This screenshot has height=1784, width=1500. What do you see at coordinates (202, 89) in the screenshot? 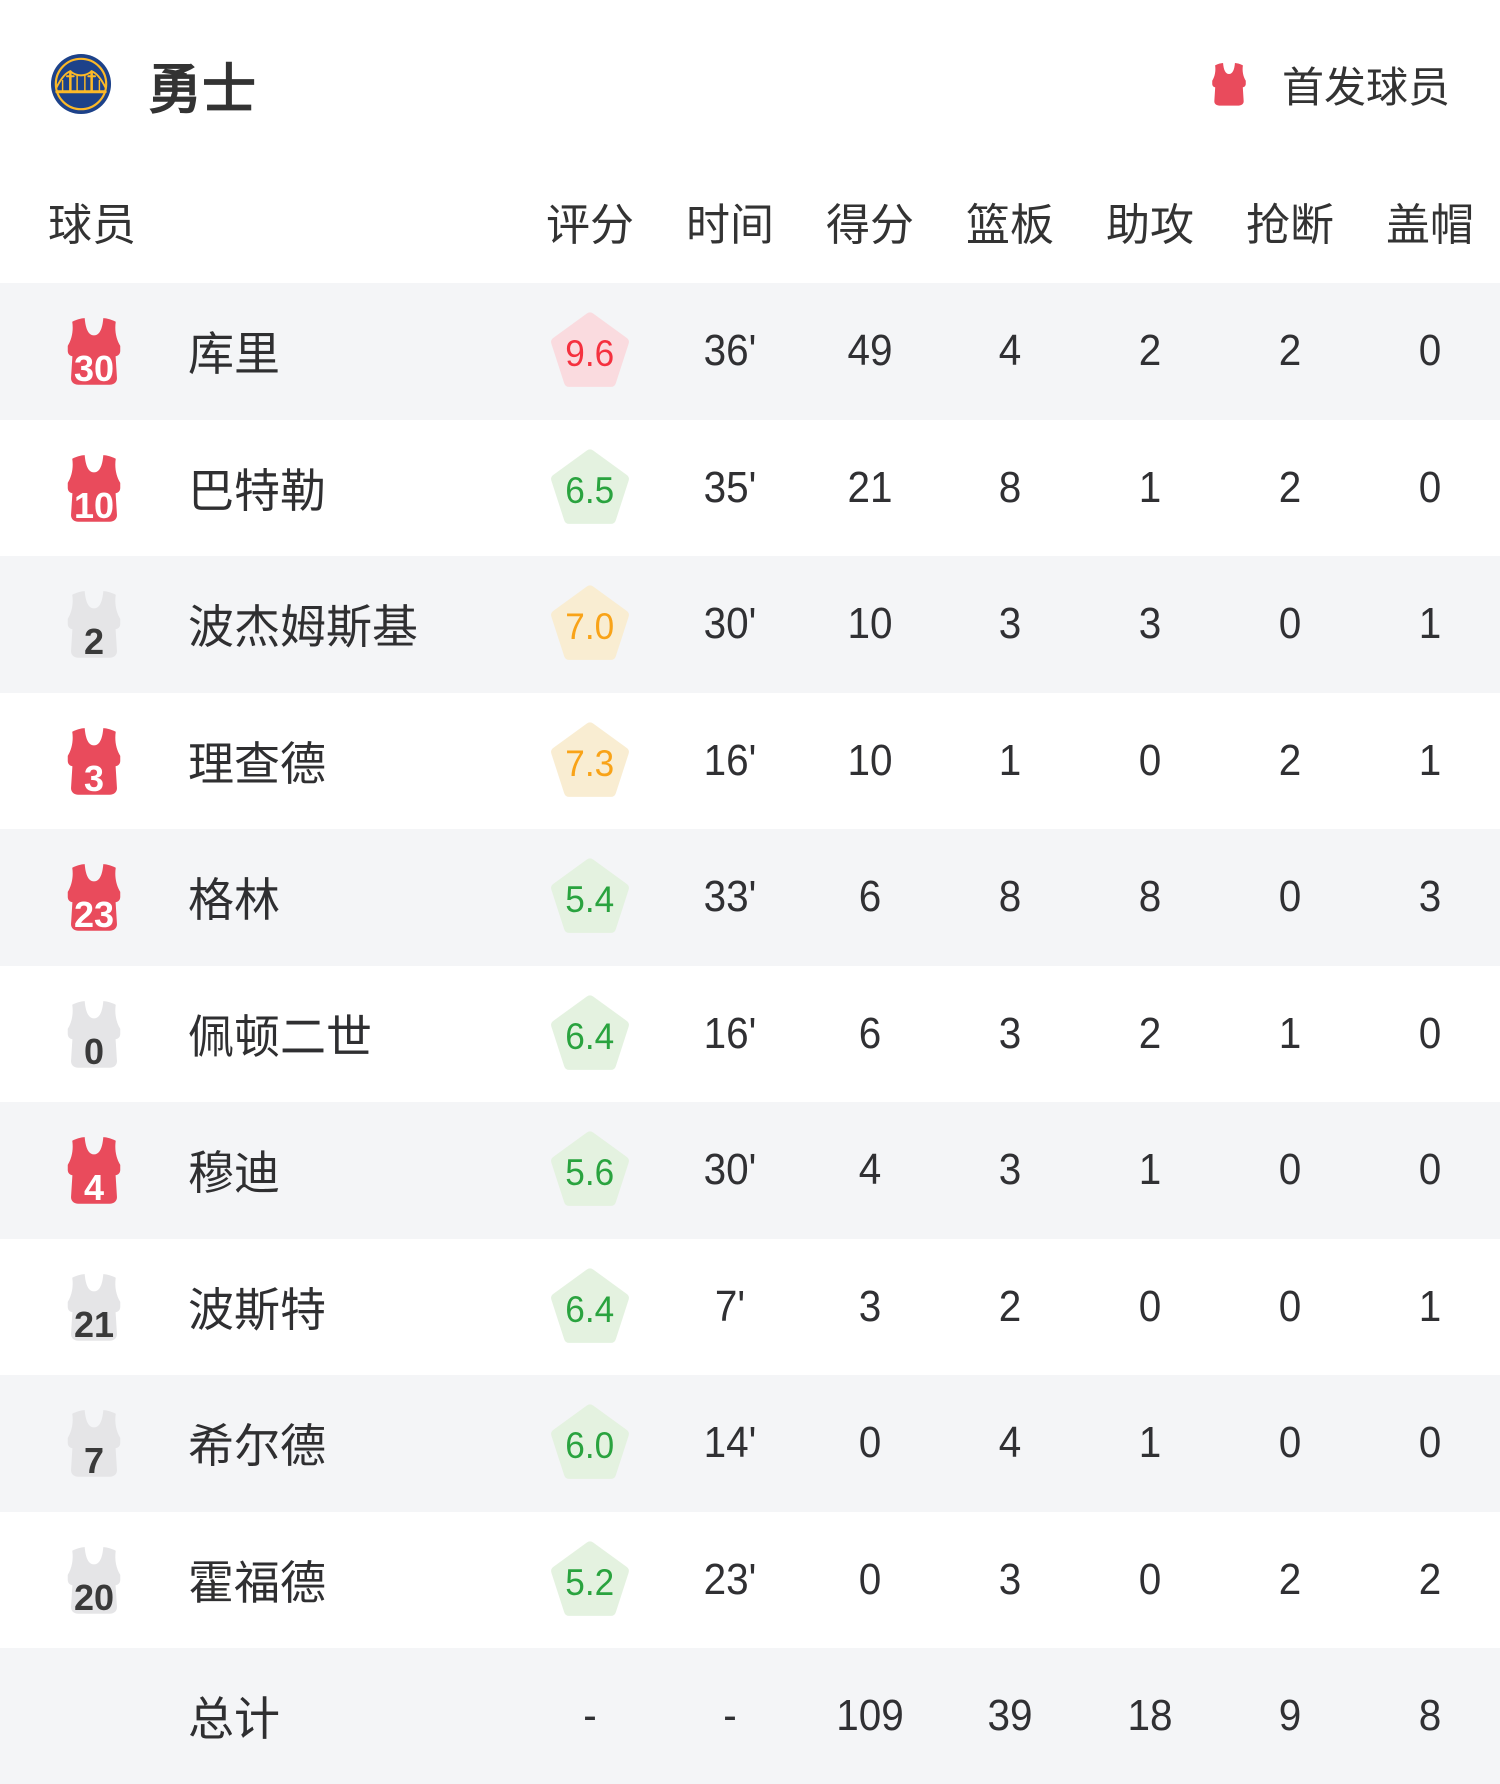
I see `team-name: 勇士` at bounding box center [202, 89].